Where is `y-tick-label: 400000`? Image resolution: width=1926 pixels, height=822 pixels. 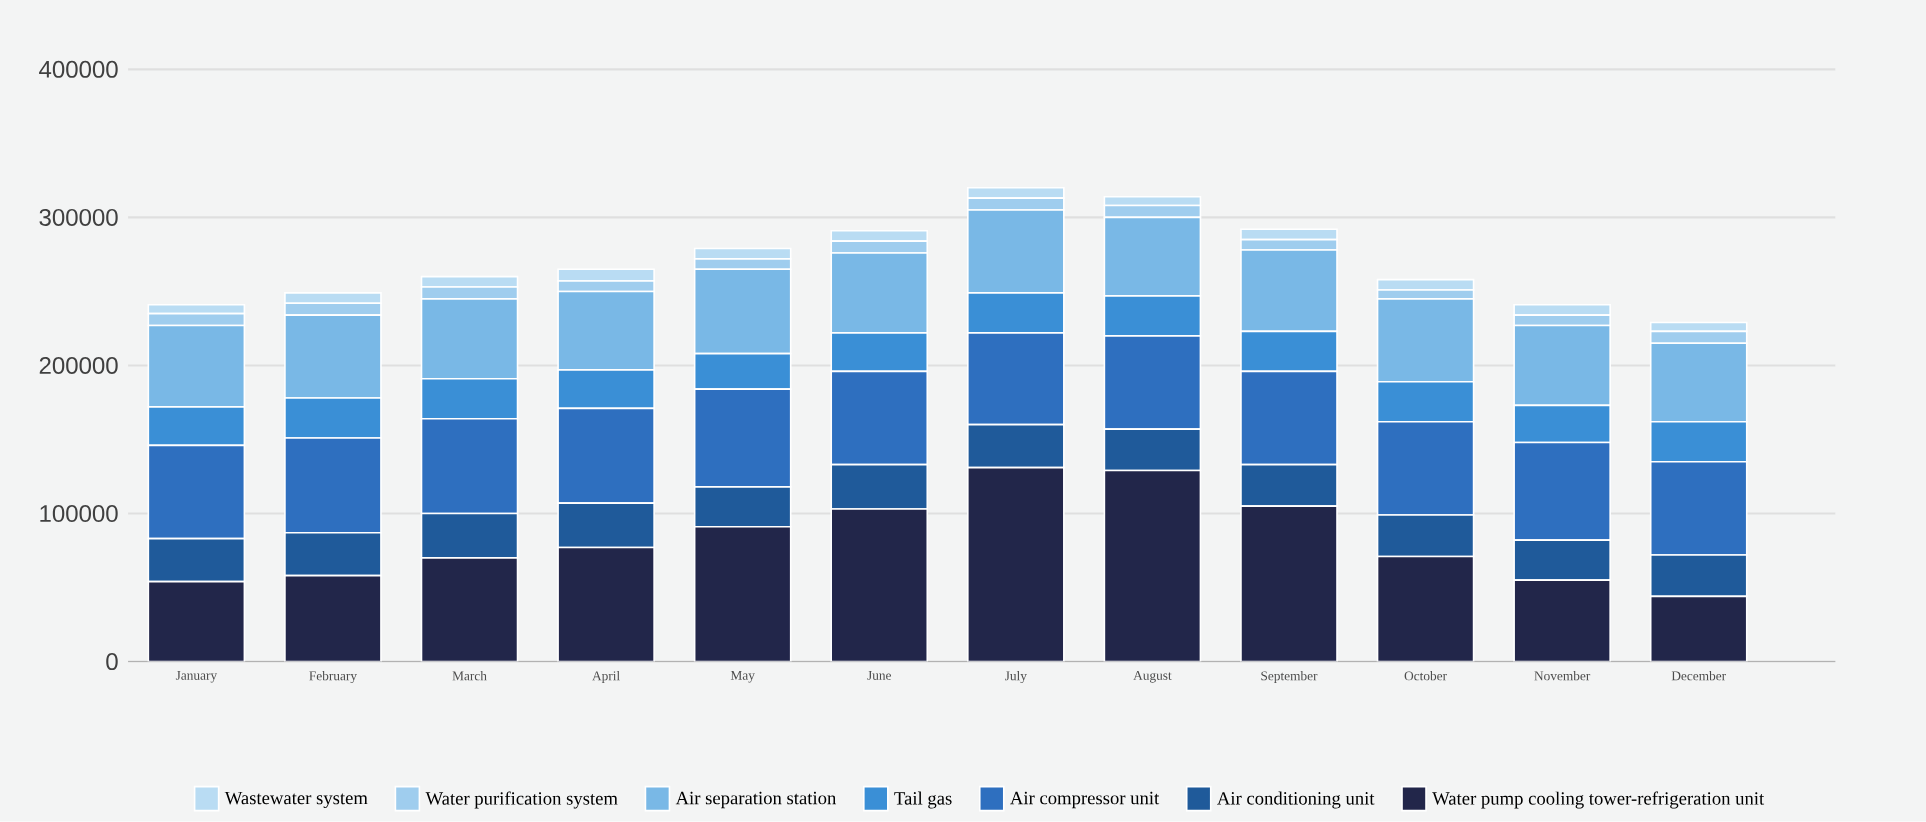
y-tick-label: 400000 is located at coordinates (78, 70).